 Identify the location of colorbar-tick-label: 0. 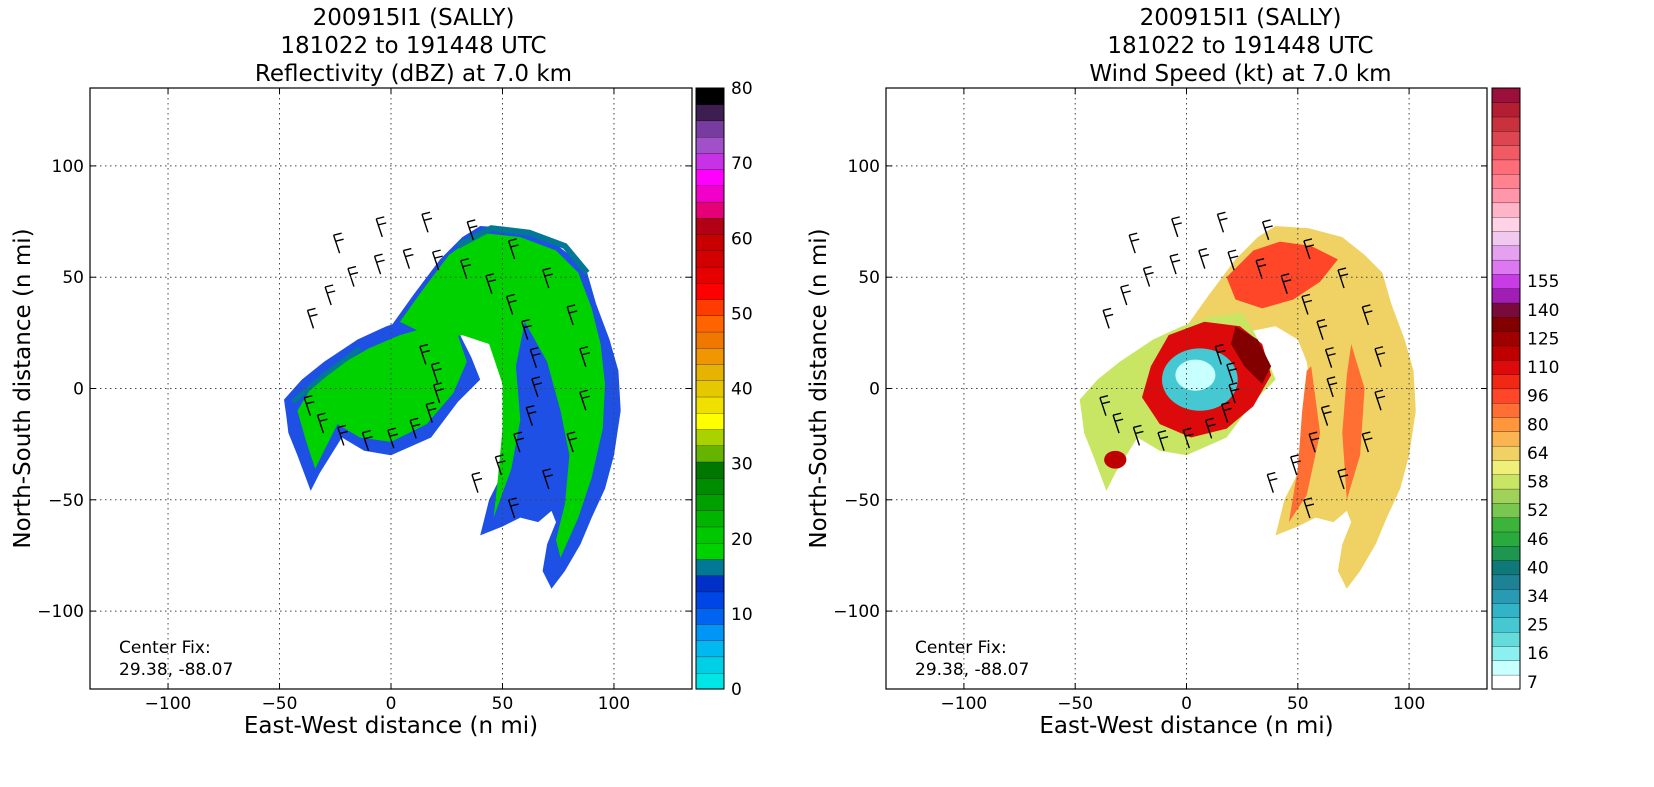
(736, 690).